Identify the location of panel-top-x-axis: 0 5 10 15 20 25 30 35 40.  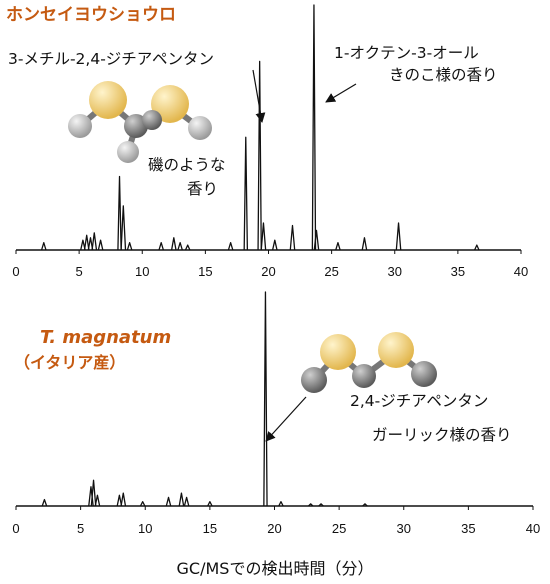
(270, 264).